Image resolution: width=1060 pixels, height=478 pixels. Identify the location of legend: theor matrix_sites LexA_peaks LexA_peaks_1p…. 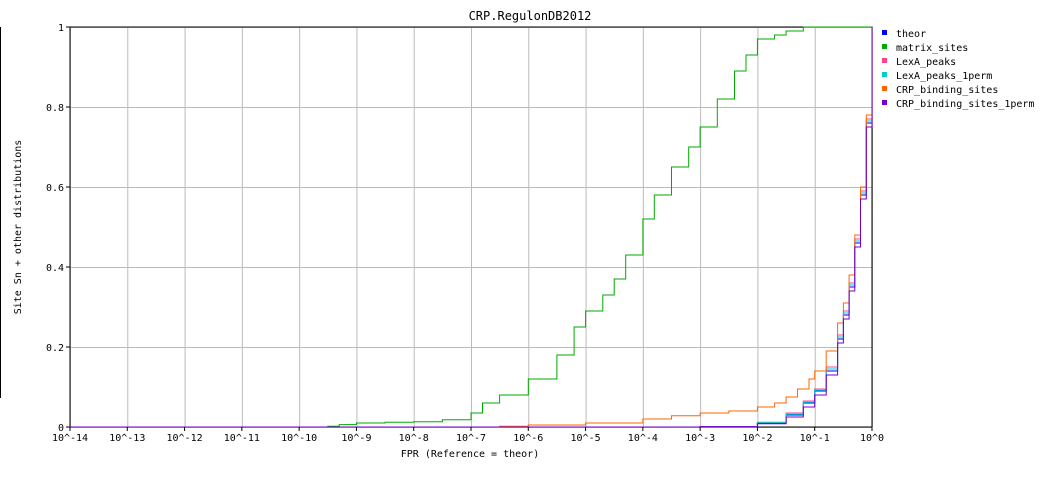
(958, 69).